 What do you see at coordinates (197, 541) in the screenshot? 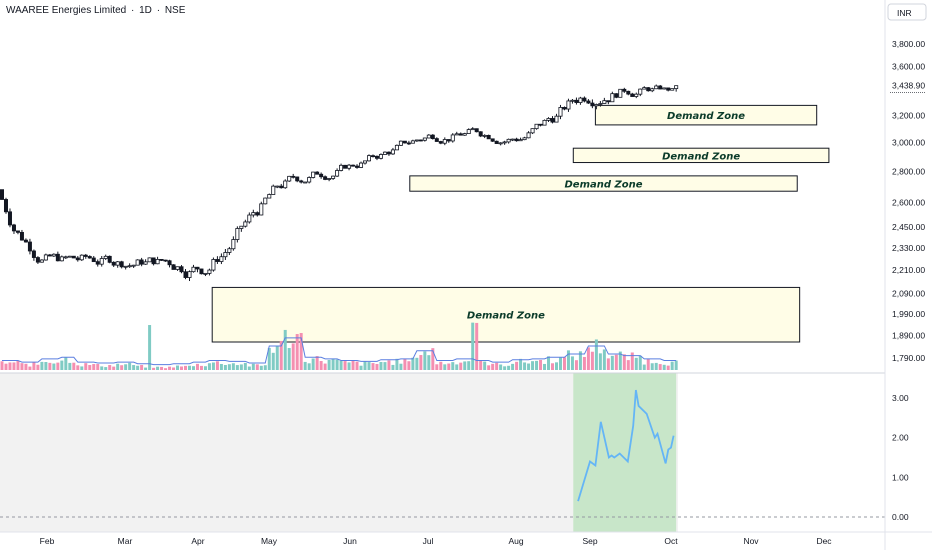
I see `time-tick-label: Apr` at bounding box center [197, 541].